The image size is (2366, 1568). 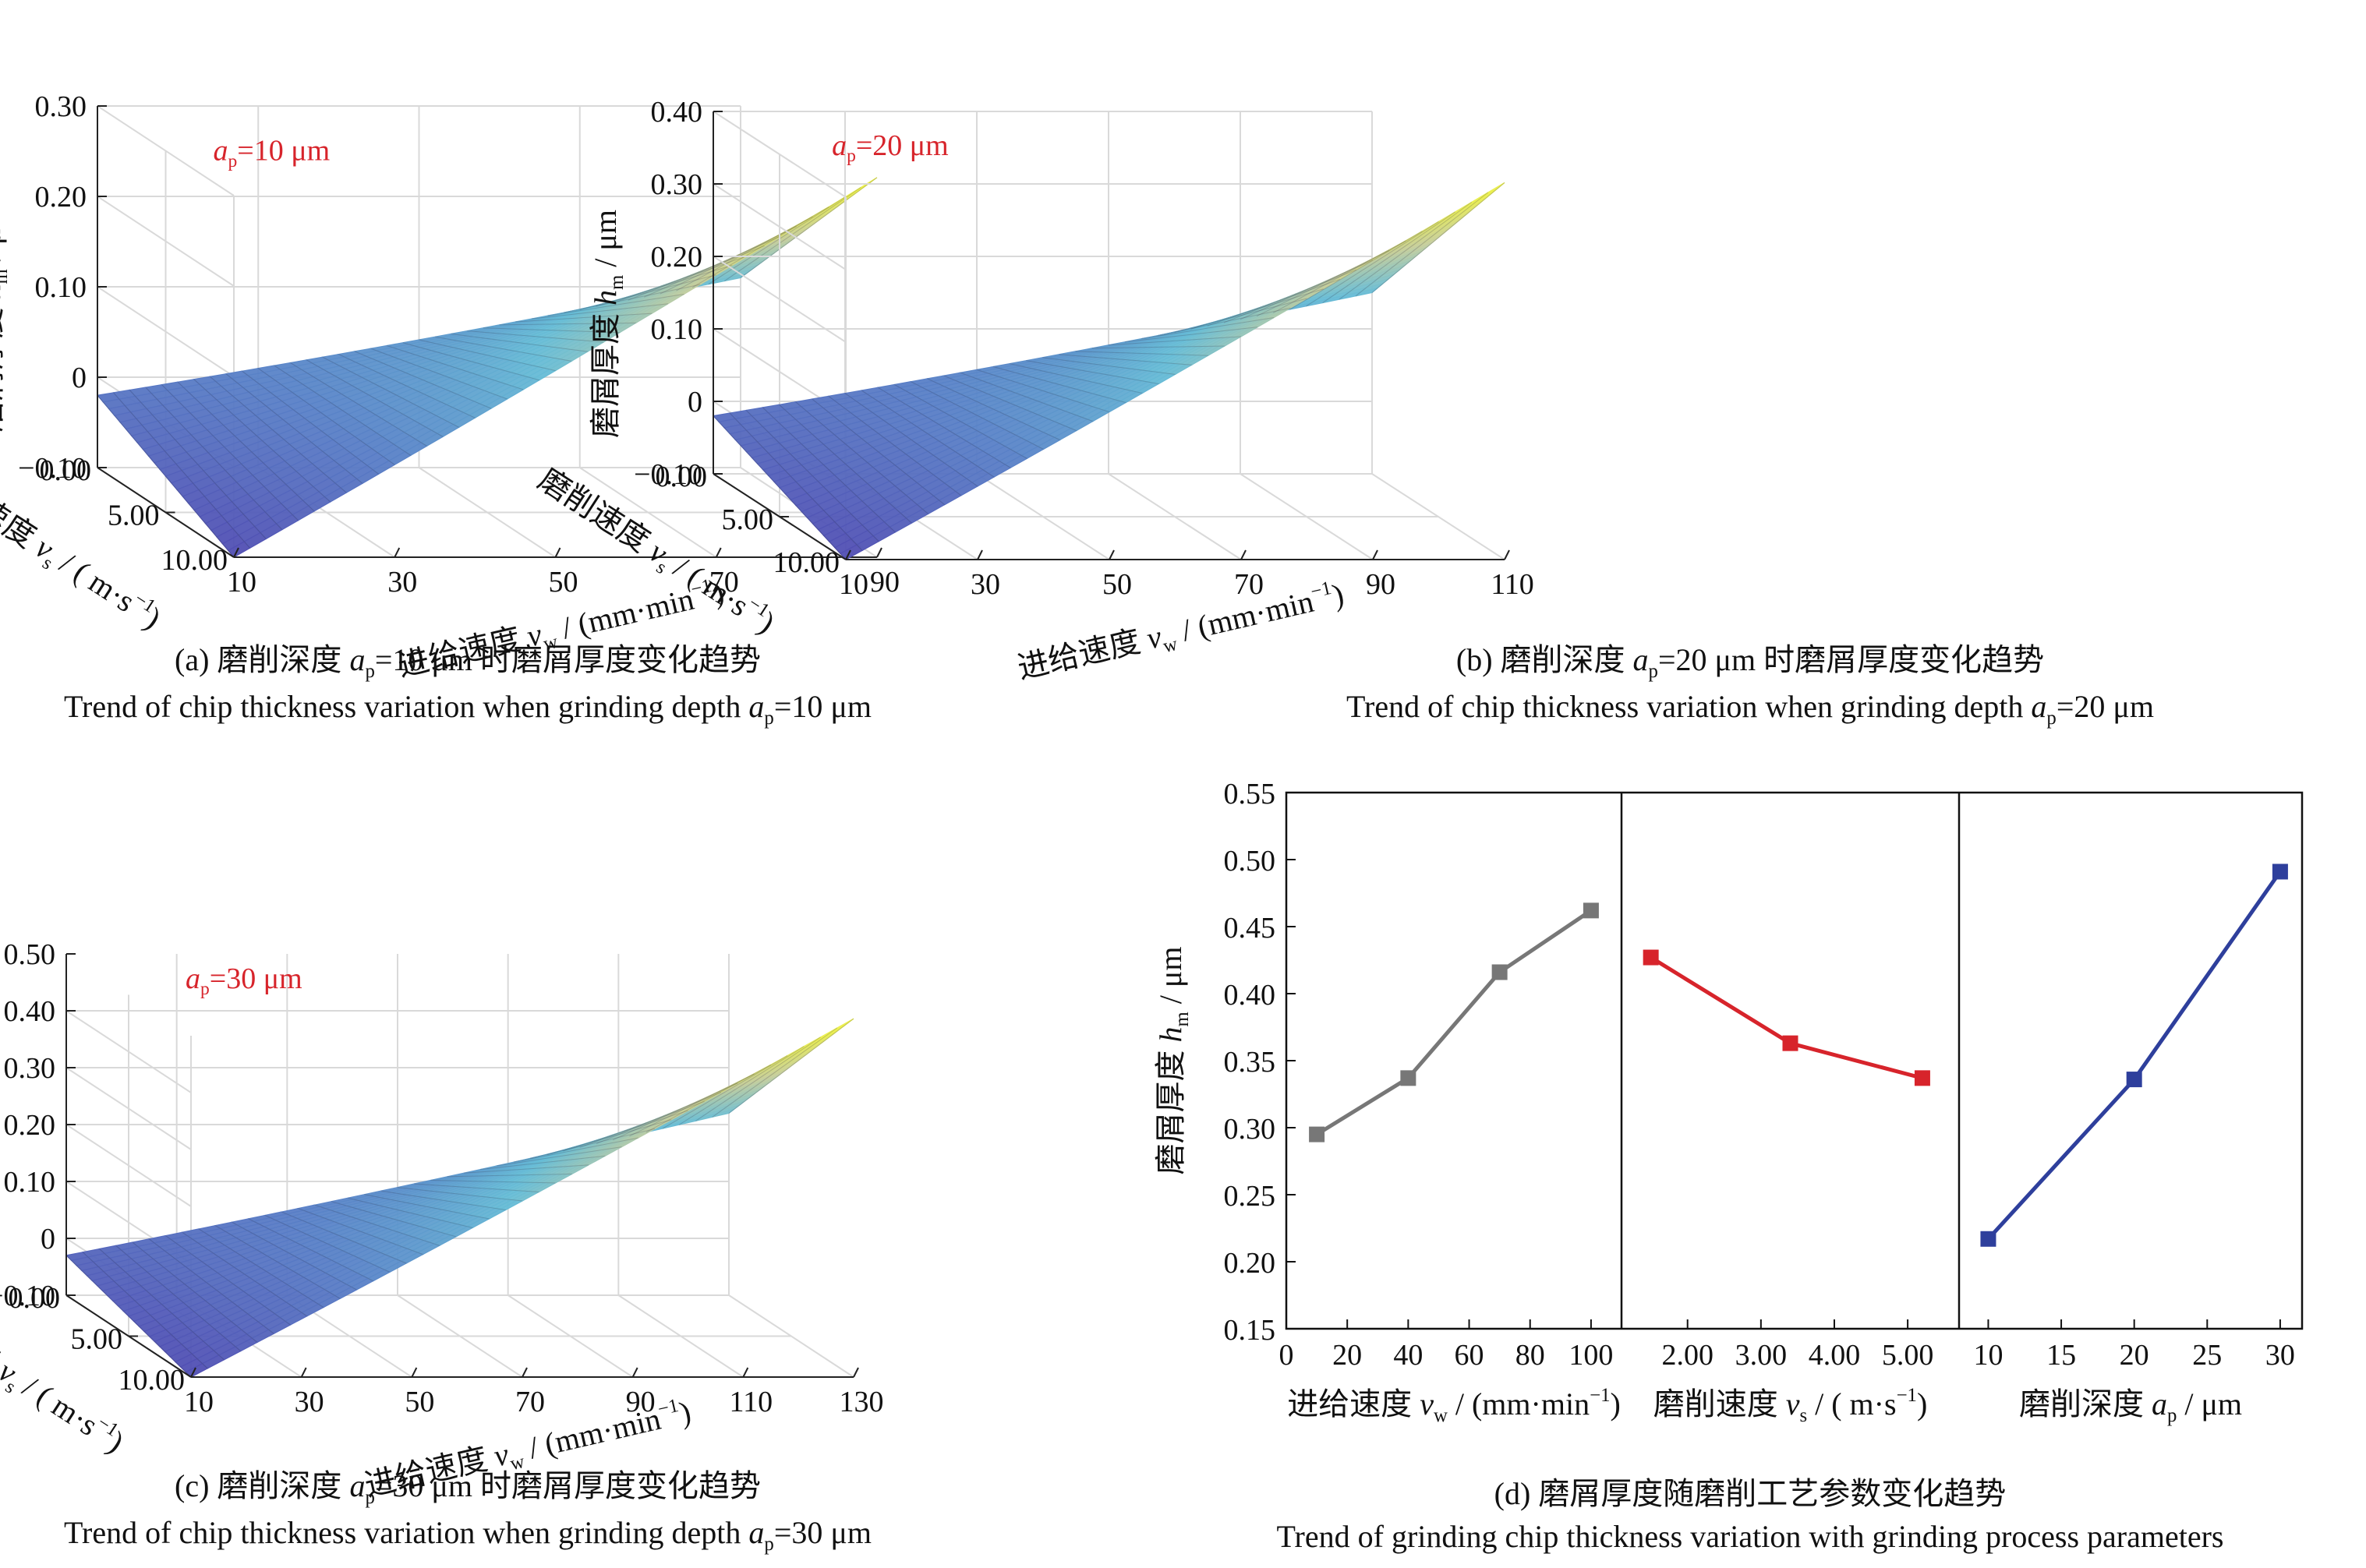 What do you see at coordinates (1353, 1403) in the screenshot?
I see `x-axis-label-text: 进给速度` at bounding box center [1353, 1403].